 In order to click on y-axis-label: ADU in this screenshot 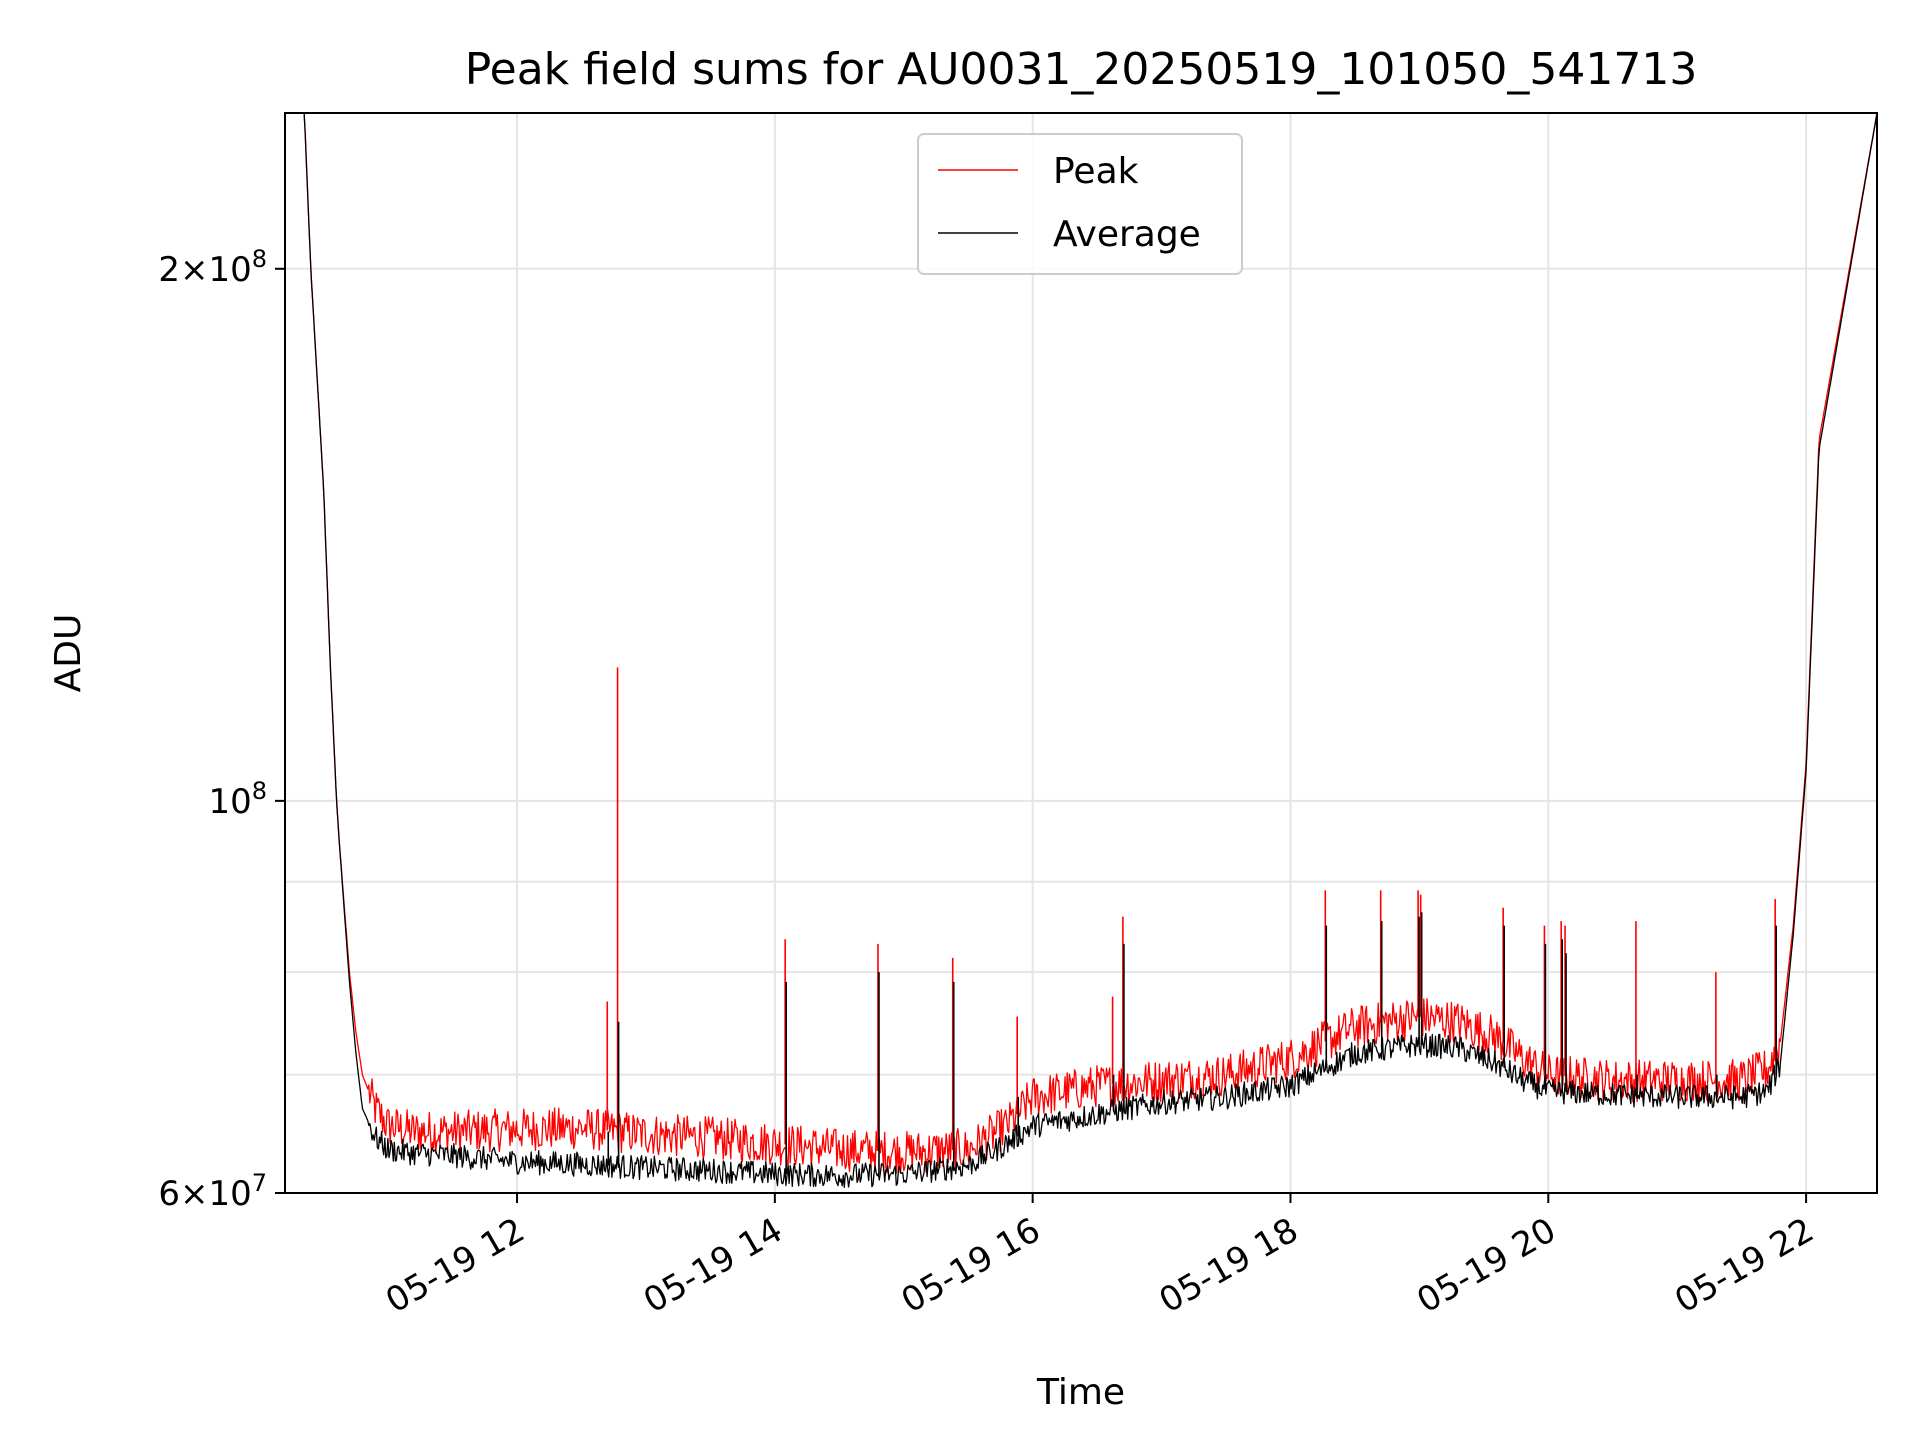, I will do `click(68, 653)`.